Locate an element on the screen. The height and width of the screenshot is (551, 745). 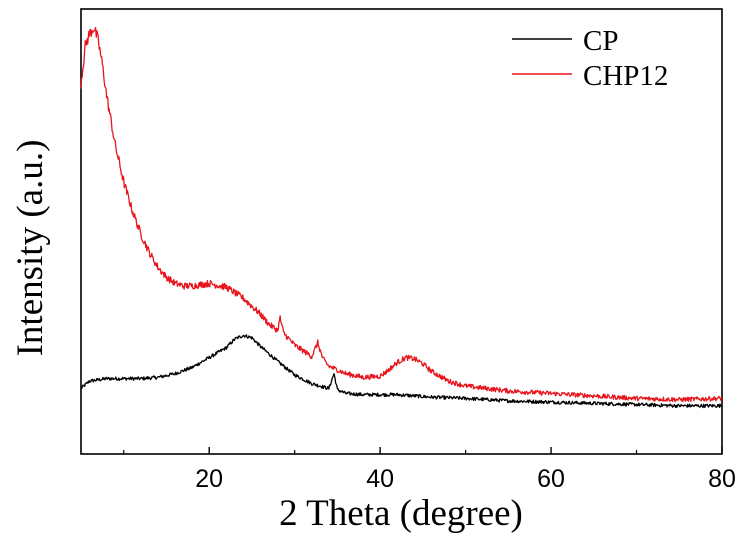
x-tick-label: 80 is located at coordinates (722, 479).